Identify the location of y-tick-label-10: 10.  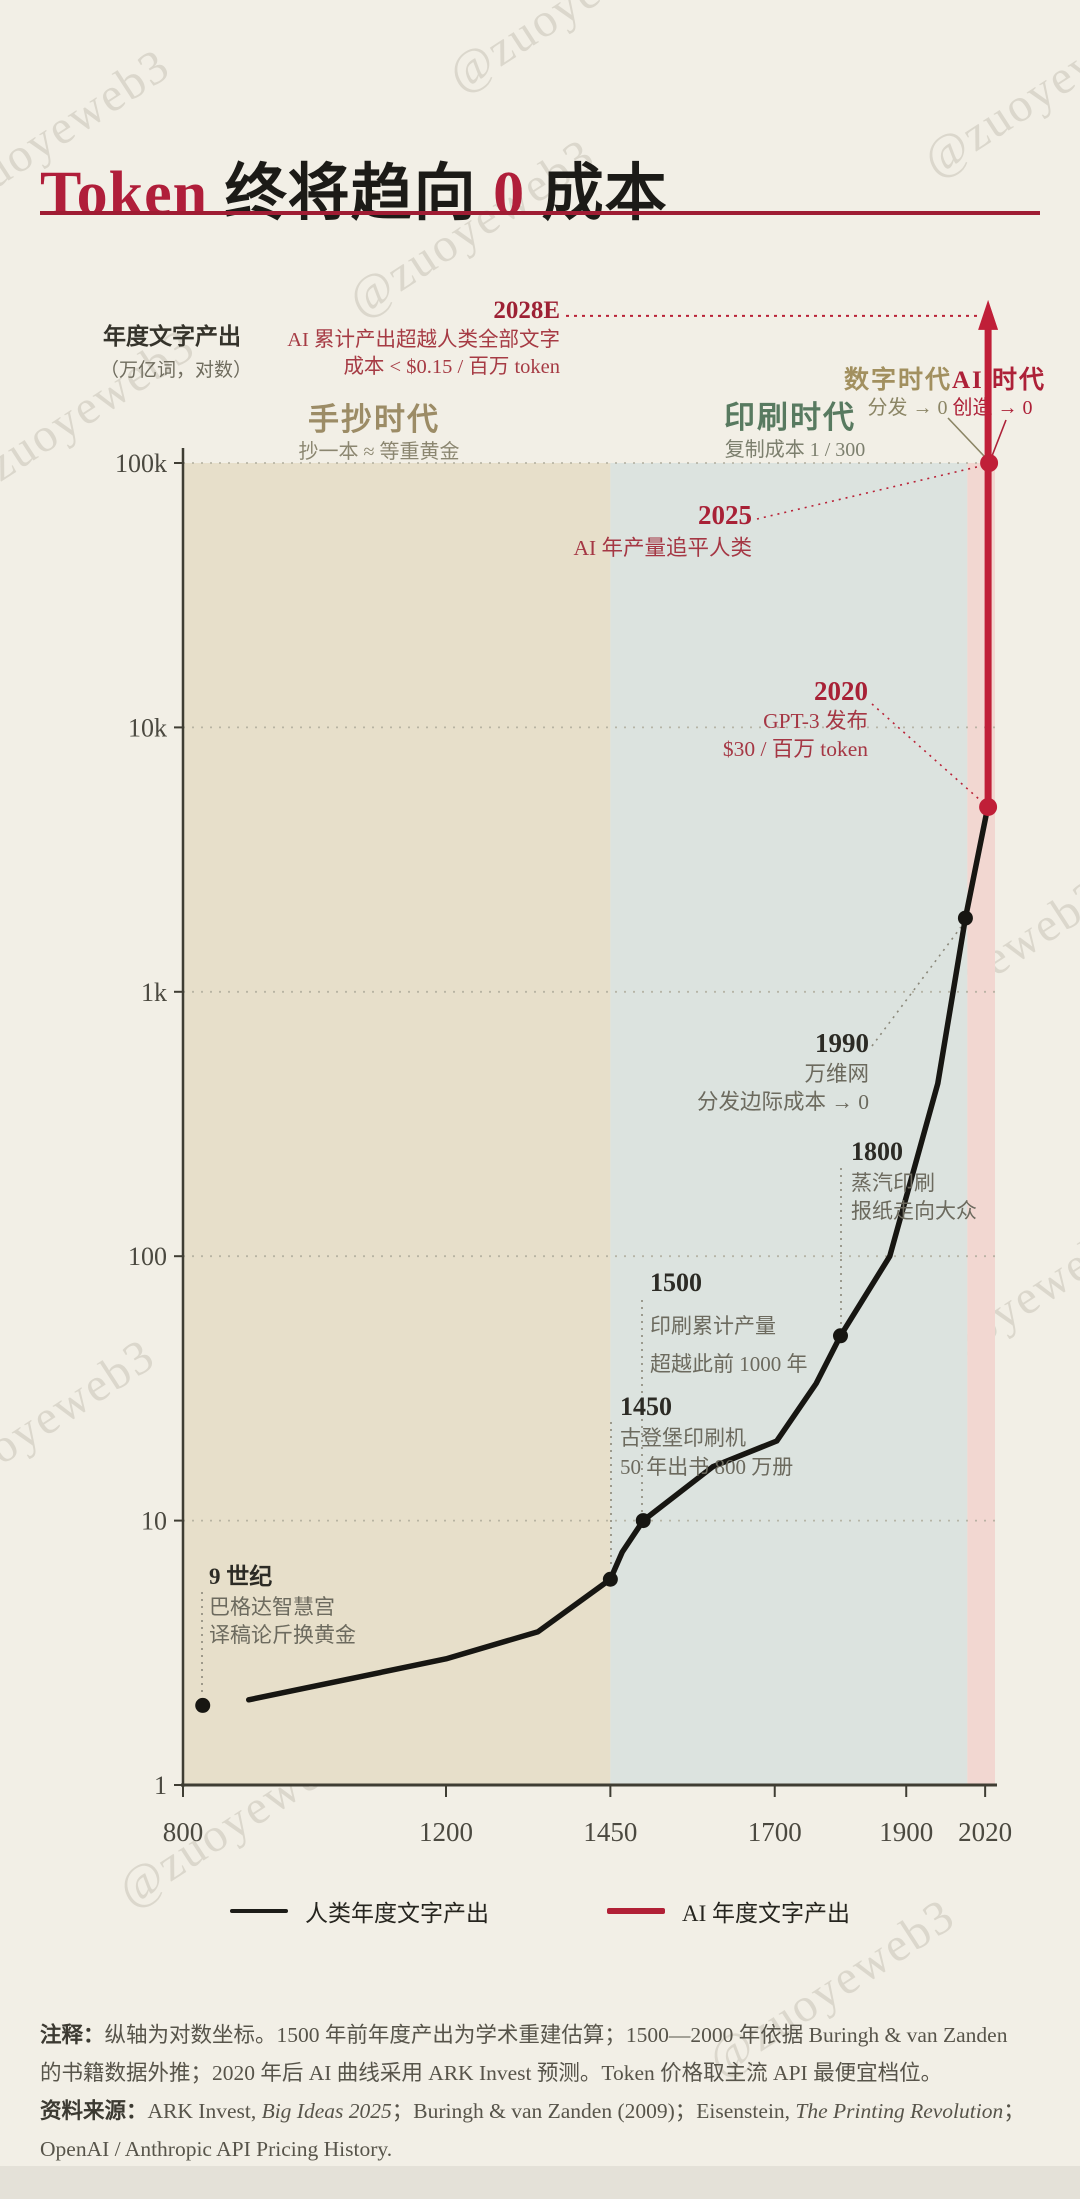
(154, 1521).